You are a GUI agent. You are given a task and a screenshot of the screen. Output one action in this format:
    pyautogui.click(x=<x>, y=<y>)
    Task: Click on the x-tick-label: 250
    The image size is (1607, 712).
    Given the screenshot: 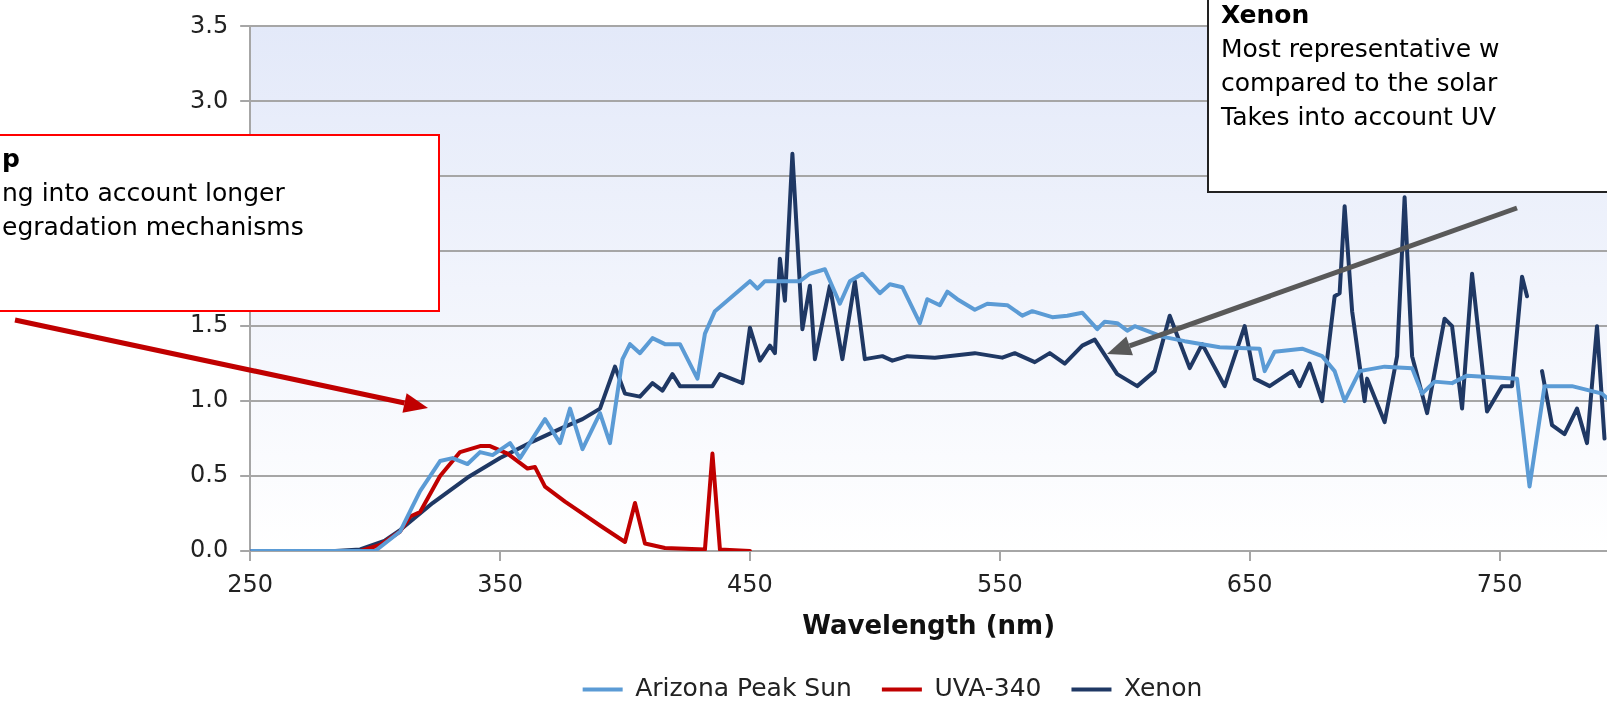 What is the action you would take?
    pyautogui.click(x=250, y=583)
    